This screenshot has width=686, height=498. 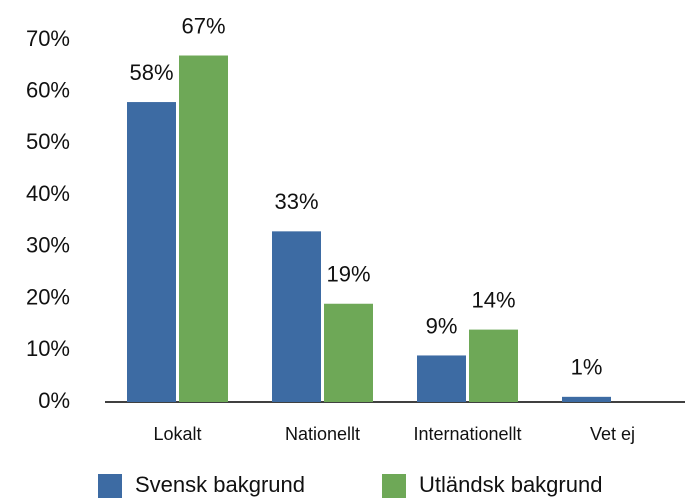 I want to click on y-tick-label: 40%, so click(x=48, y=193).